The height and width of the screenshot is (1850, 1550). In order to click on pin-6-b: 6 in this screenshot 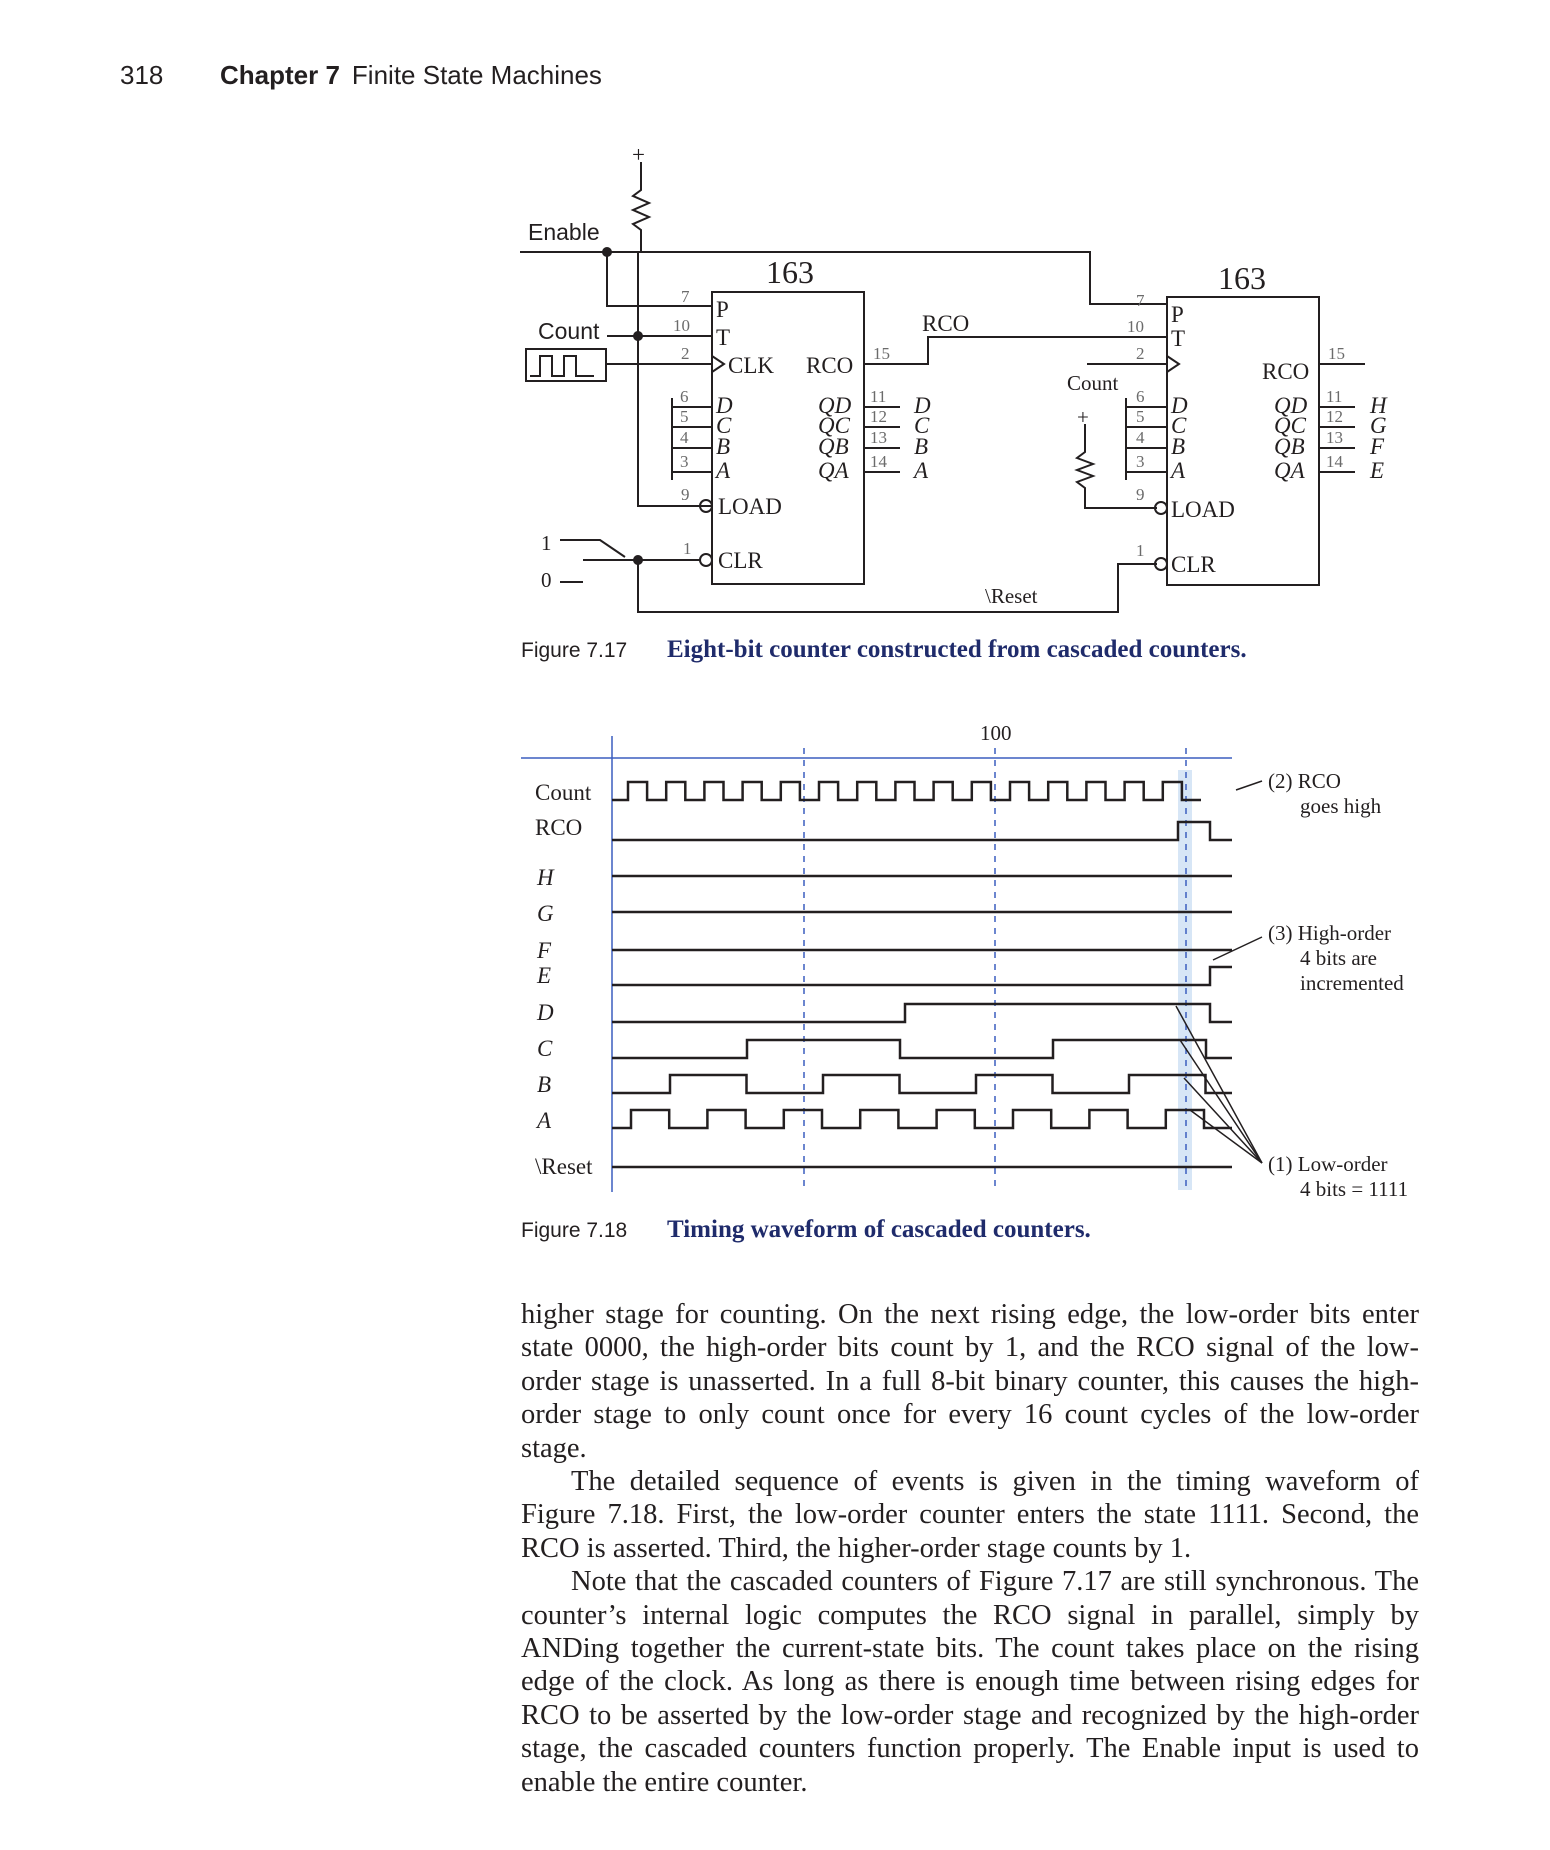, I will do `click(1140, 396)`.